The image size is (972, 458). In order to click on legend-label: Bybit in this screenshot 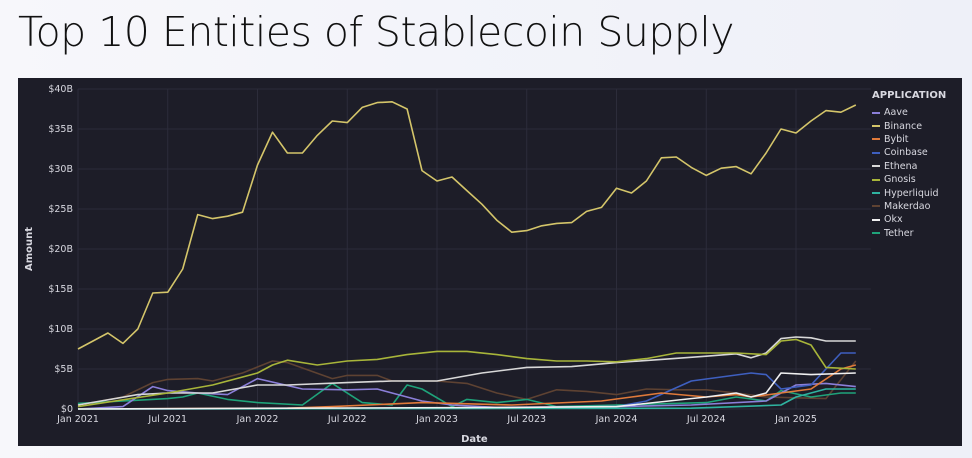, I will do `click(896, 139)`.